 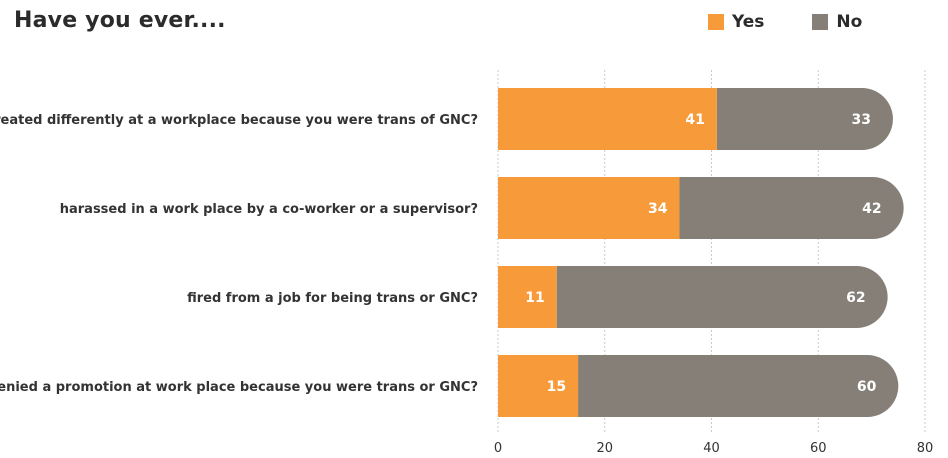 I want to click on x-tick-label-60: 60, so click(x=818, y=448).